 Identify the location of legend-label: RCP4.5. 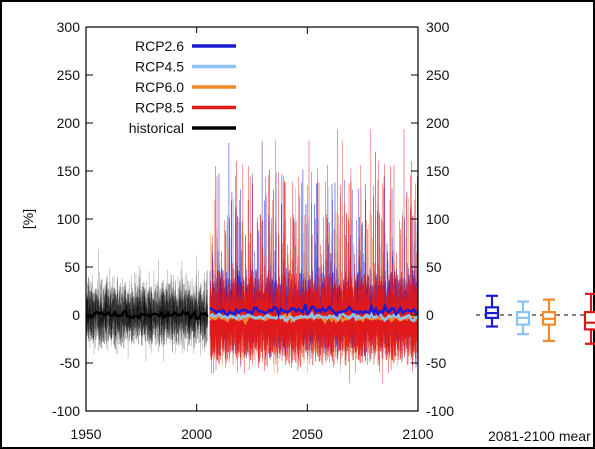
(159, 67).